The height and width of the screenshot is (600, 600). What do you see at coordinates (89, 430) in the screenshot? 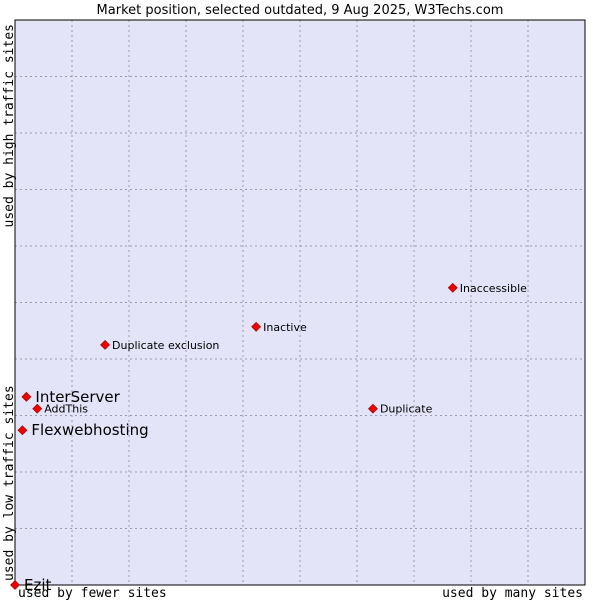
I see `data-point-label: Flexwebhosting` at bounding box center [89, 430].